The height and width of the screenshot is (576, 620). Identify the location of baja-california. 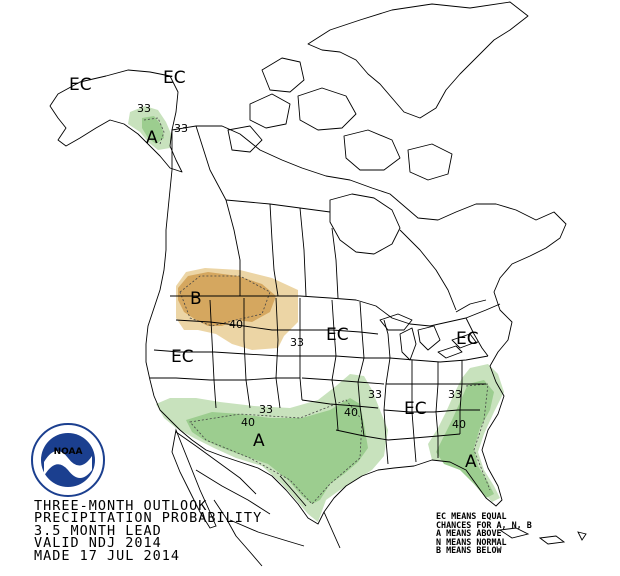
(194, 478).